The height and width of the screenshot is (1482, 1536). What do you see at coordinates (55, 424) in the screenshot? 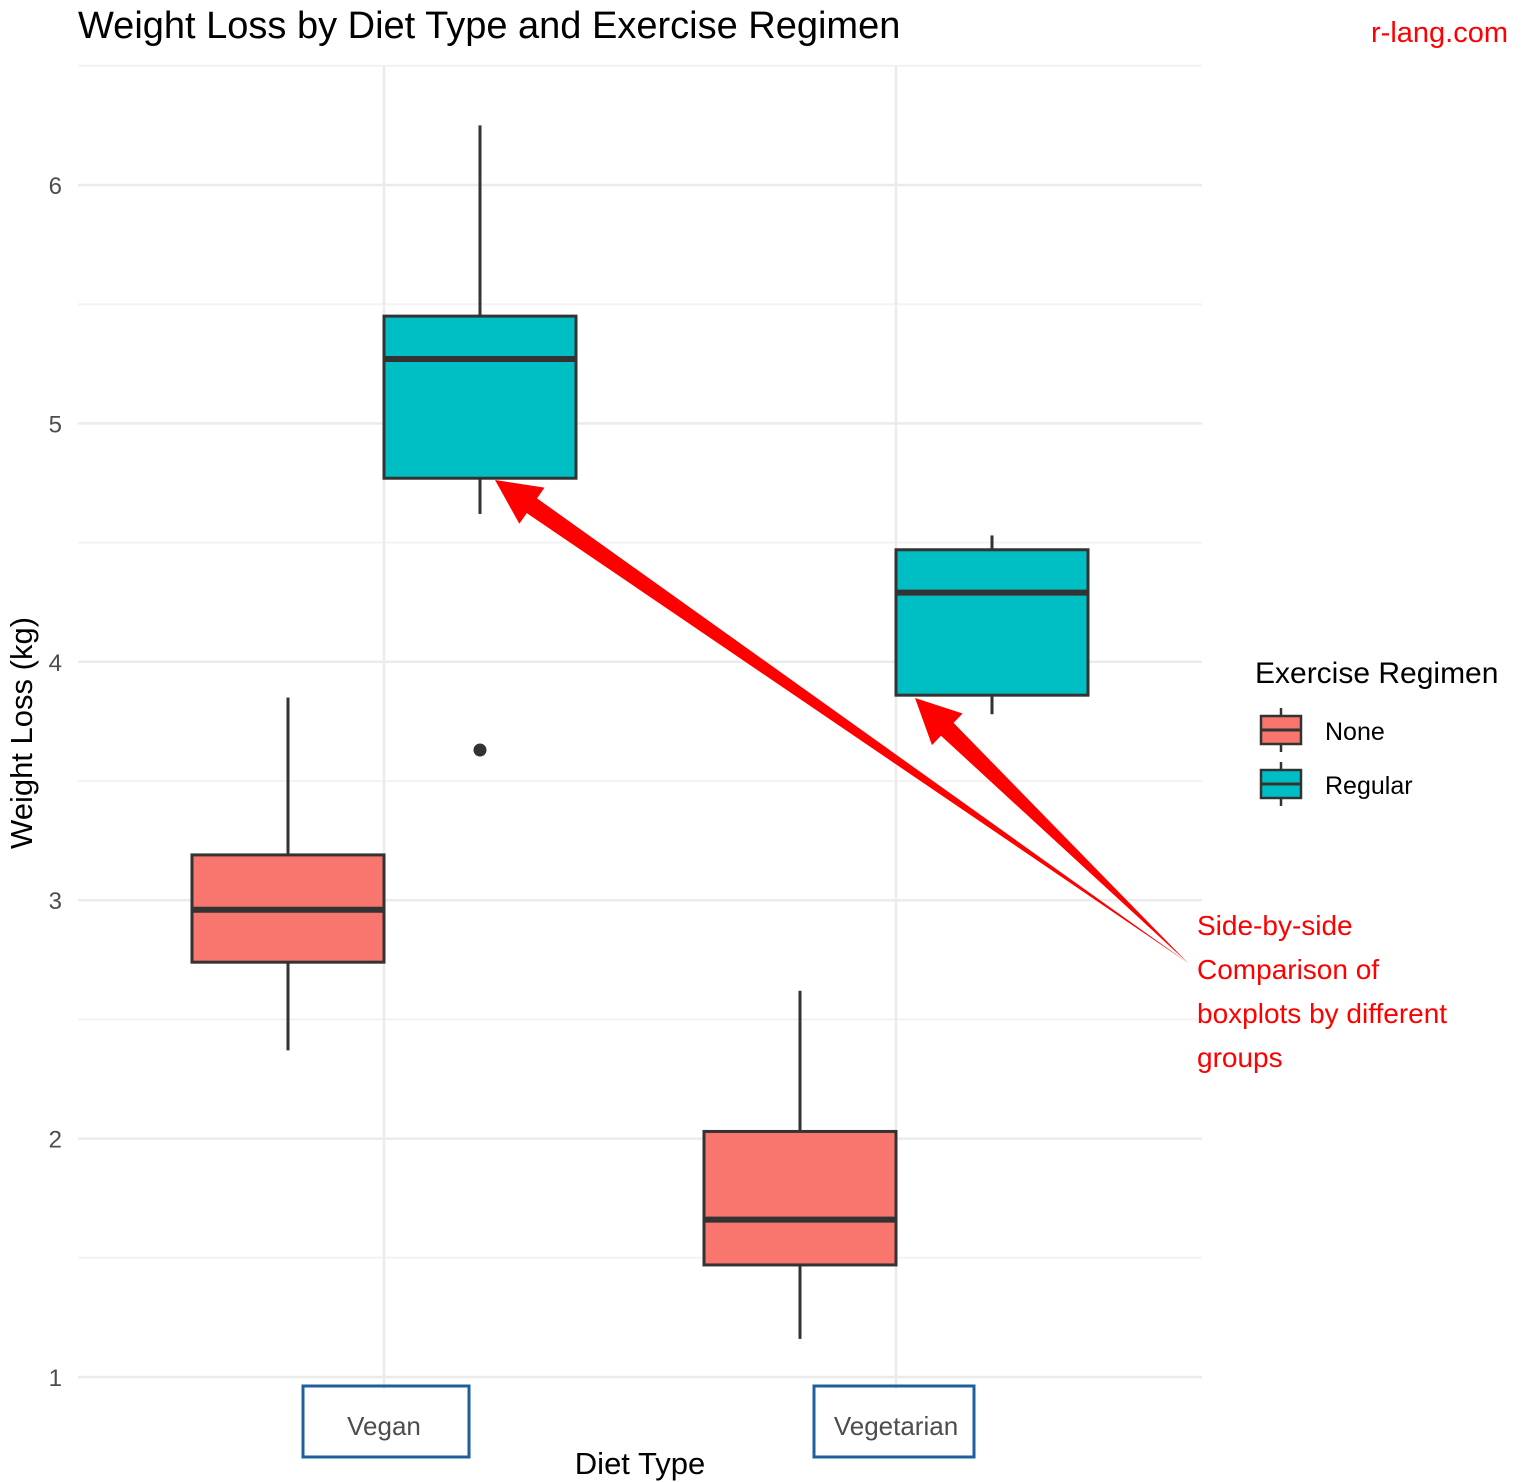
I see `y-tick-label: 5` at bounding box center [55, 424].